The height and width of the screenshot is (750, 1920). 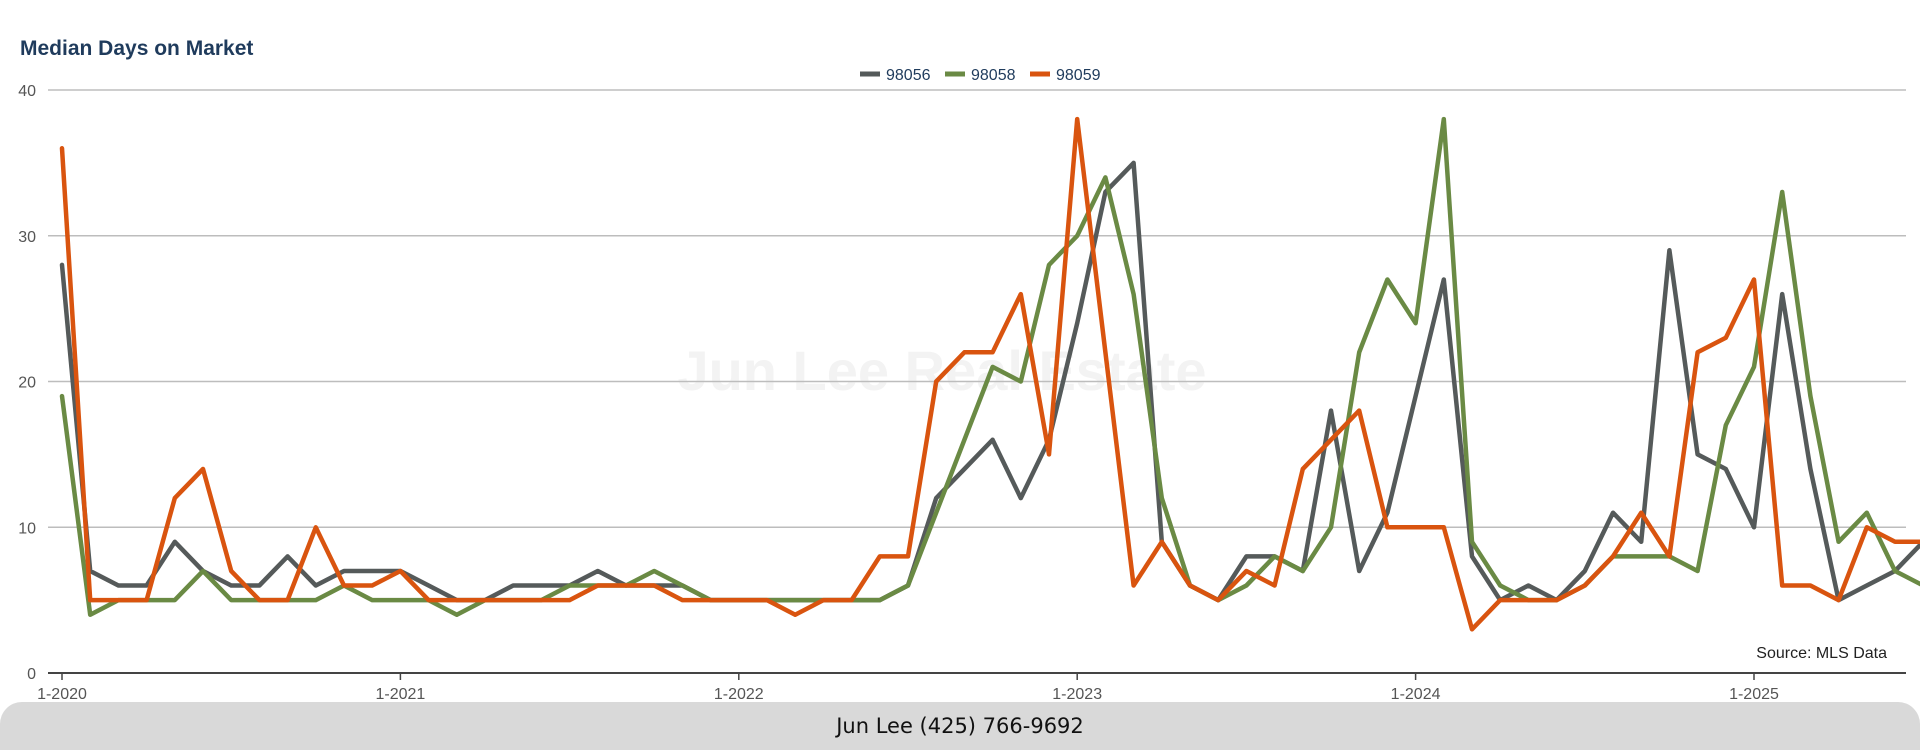 What do you see at coordinates (971, 687) in the screenshot?
I see `x-axis: 1-2020 1-2021 1-2022 1-2023 1-2024 1-2025` at bounding box center [971, 687].